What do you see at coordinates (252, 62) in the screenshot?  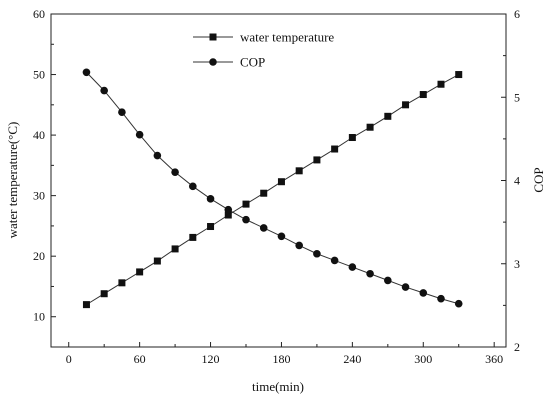 I see `legend-cop-label: COP` at bounding box center [252, 62].